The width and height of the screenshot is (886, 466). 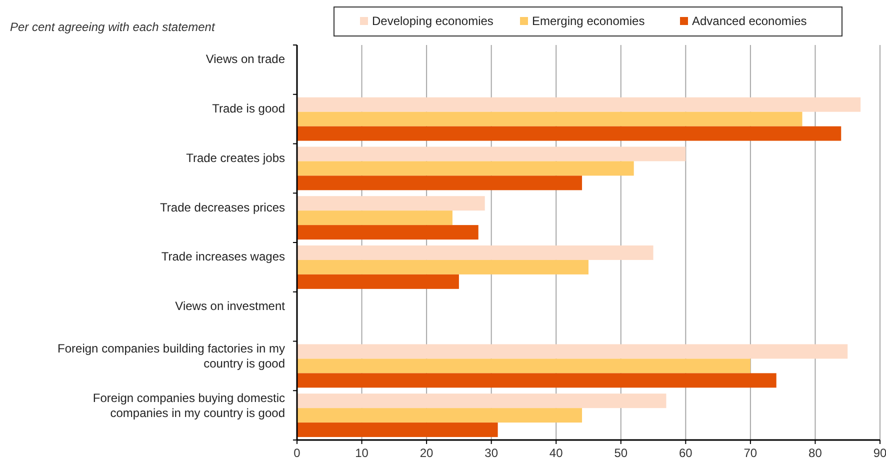 I want to click on x-tick-label: 30, so click(x=491, y=453).